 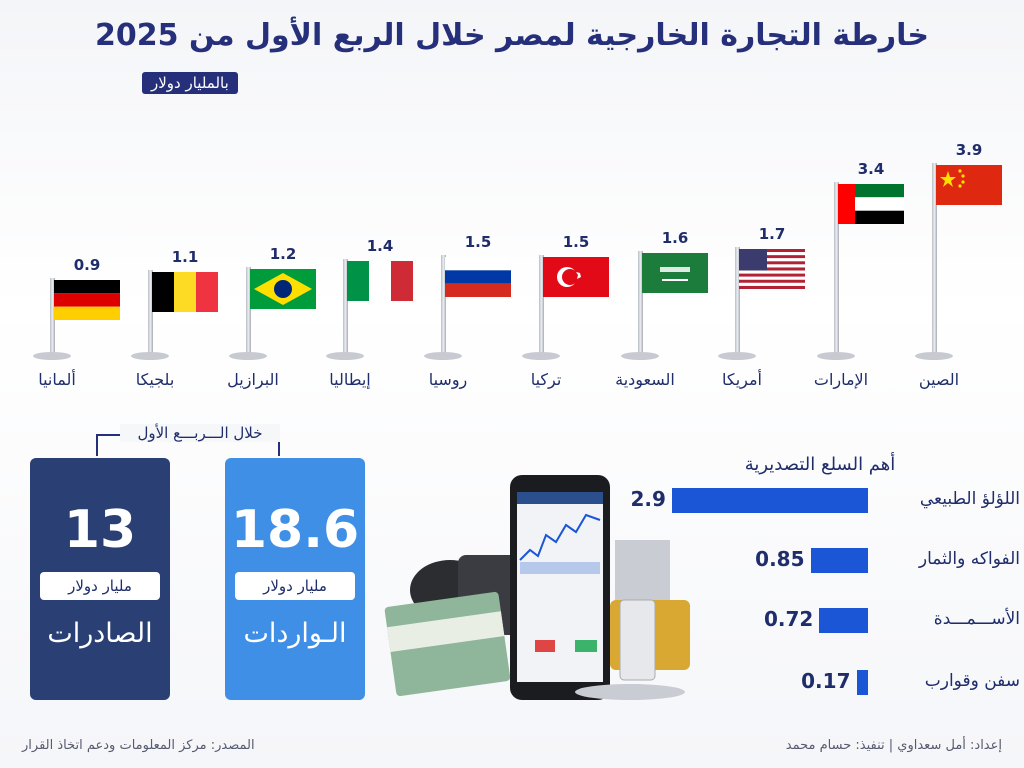 What do you see at coordinates (295, 586) in the screenshot?
I see `imports-unit: مليار دولار` at bounding box center [295, 586].